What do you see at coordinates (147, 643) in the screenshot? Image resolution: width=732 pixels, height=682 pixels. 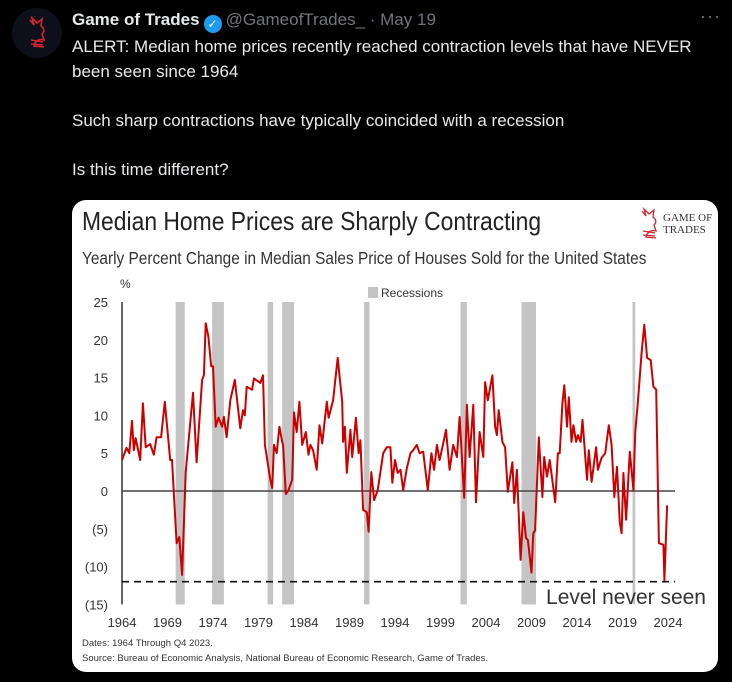 I see `footnote-dates: Dates: 1964 Through Q4 2023.` at bounding box center [147, 643].